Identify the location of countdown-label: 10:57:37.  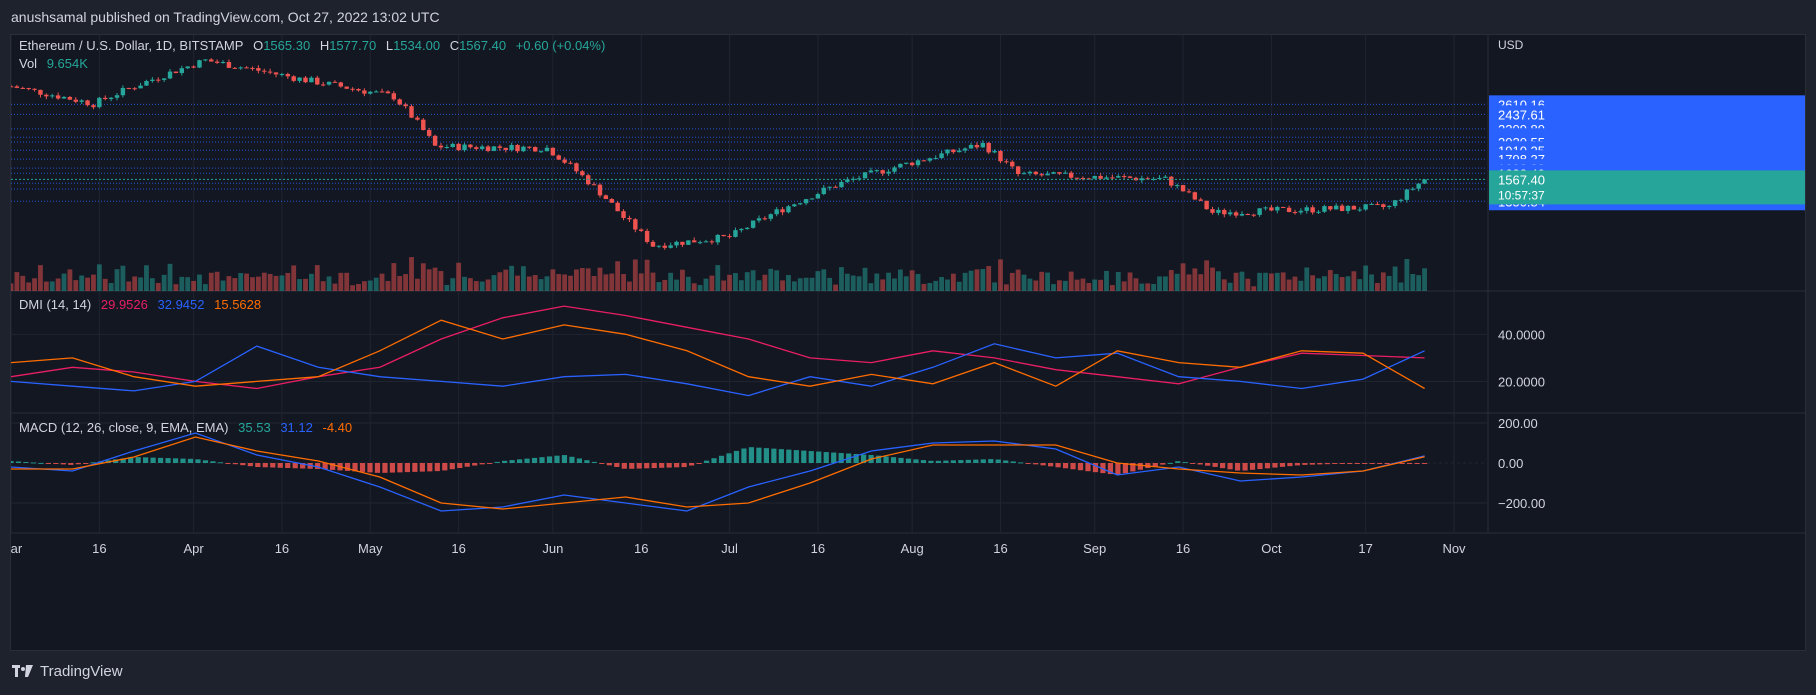
(1521, 195).